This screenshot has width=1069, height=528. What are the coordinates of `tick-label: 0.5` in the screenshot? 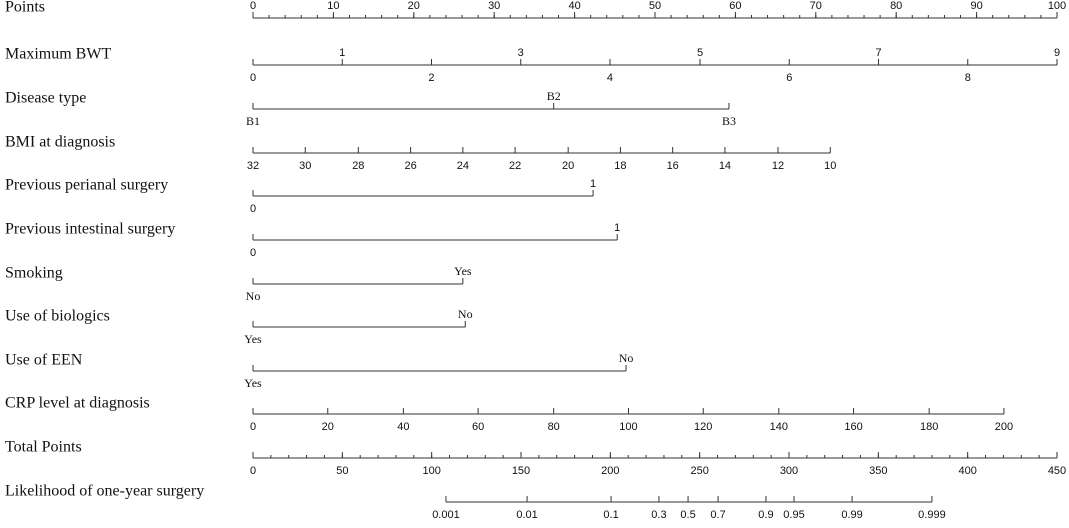 It's located at (687, 515).